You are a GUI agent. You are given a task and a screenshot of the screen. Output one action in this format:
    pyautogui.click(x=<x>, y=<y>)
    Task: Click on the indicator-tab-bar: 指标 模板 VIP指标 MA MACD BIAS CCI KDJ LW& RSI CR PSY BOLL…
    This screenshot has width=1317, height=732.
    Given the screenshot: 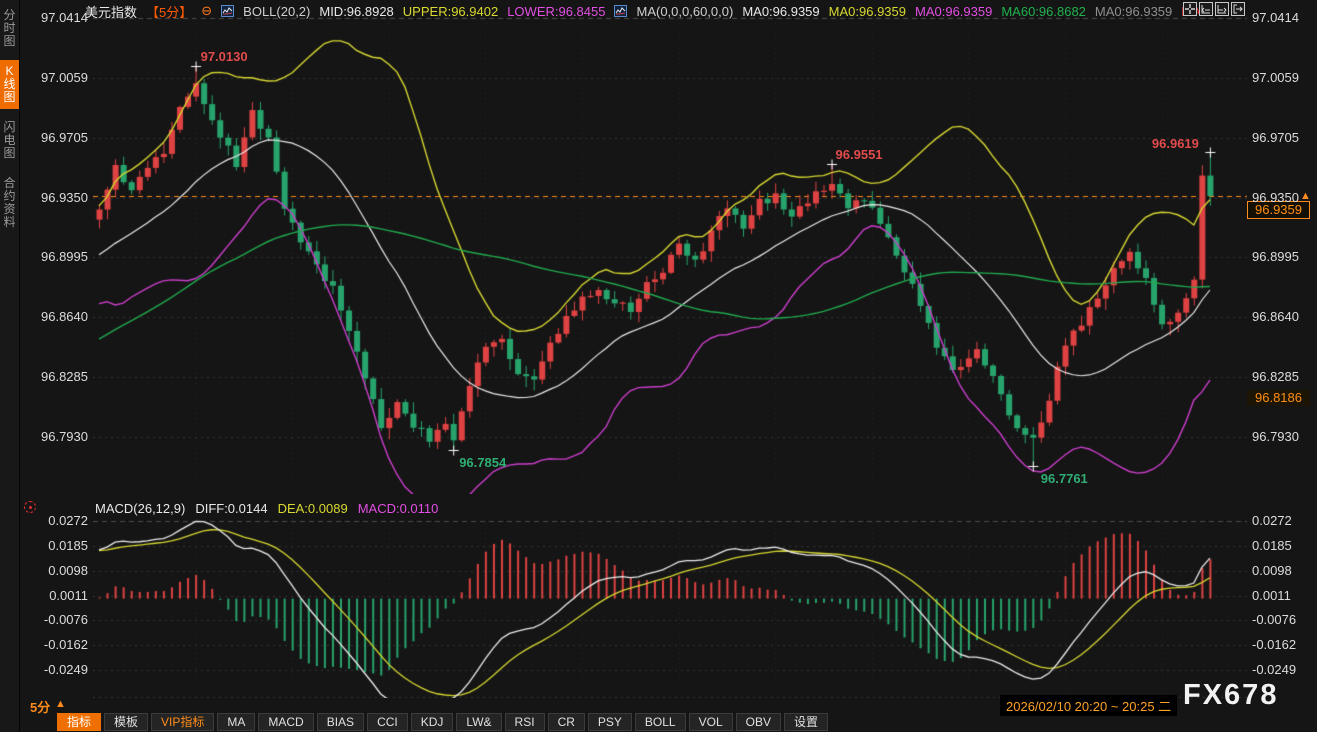 What is the action you would take?
    pyautogui.click(x=442, y=722)
    